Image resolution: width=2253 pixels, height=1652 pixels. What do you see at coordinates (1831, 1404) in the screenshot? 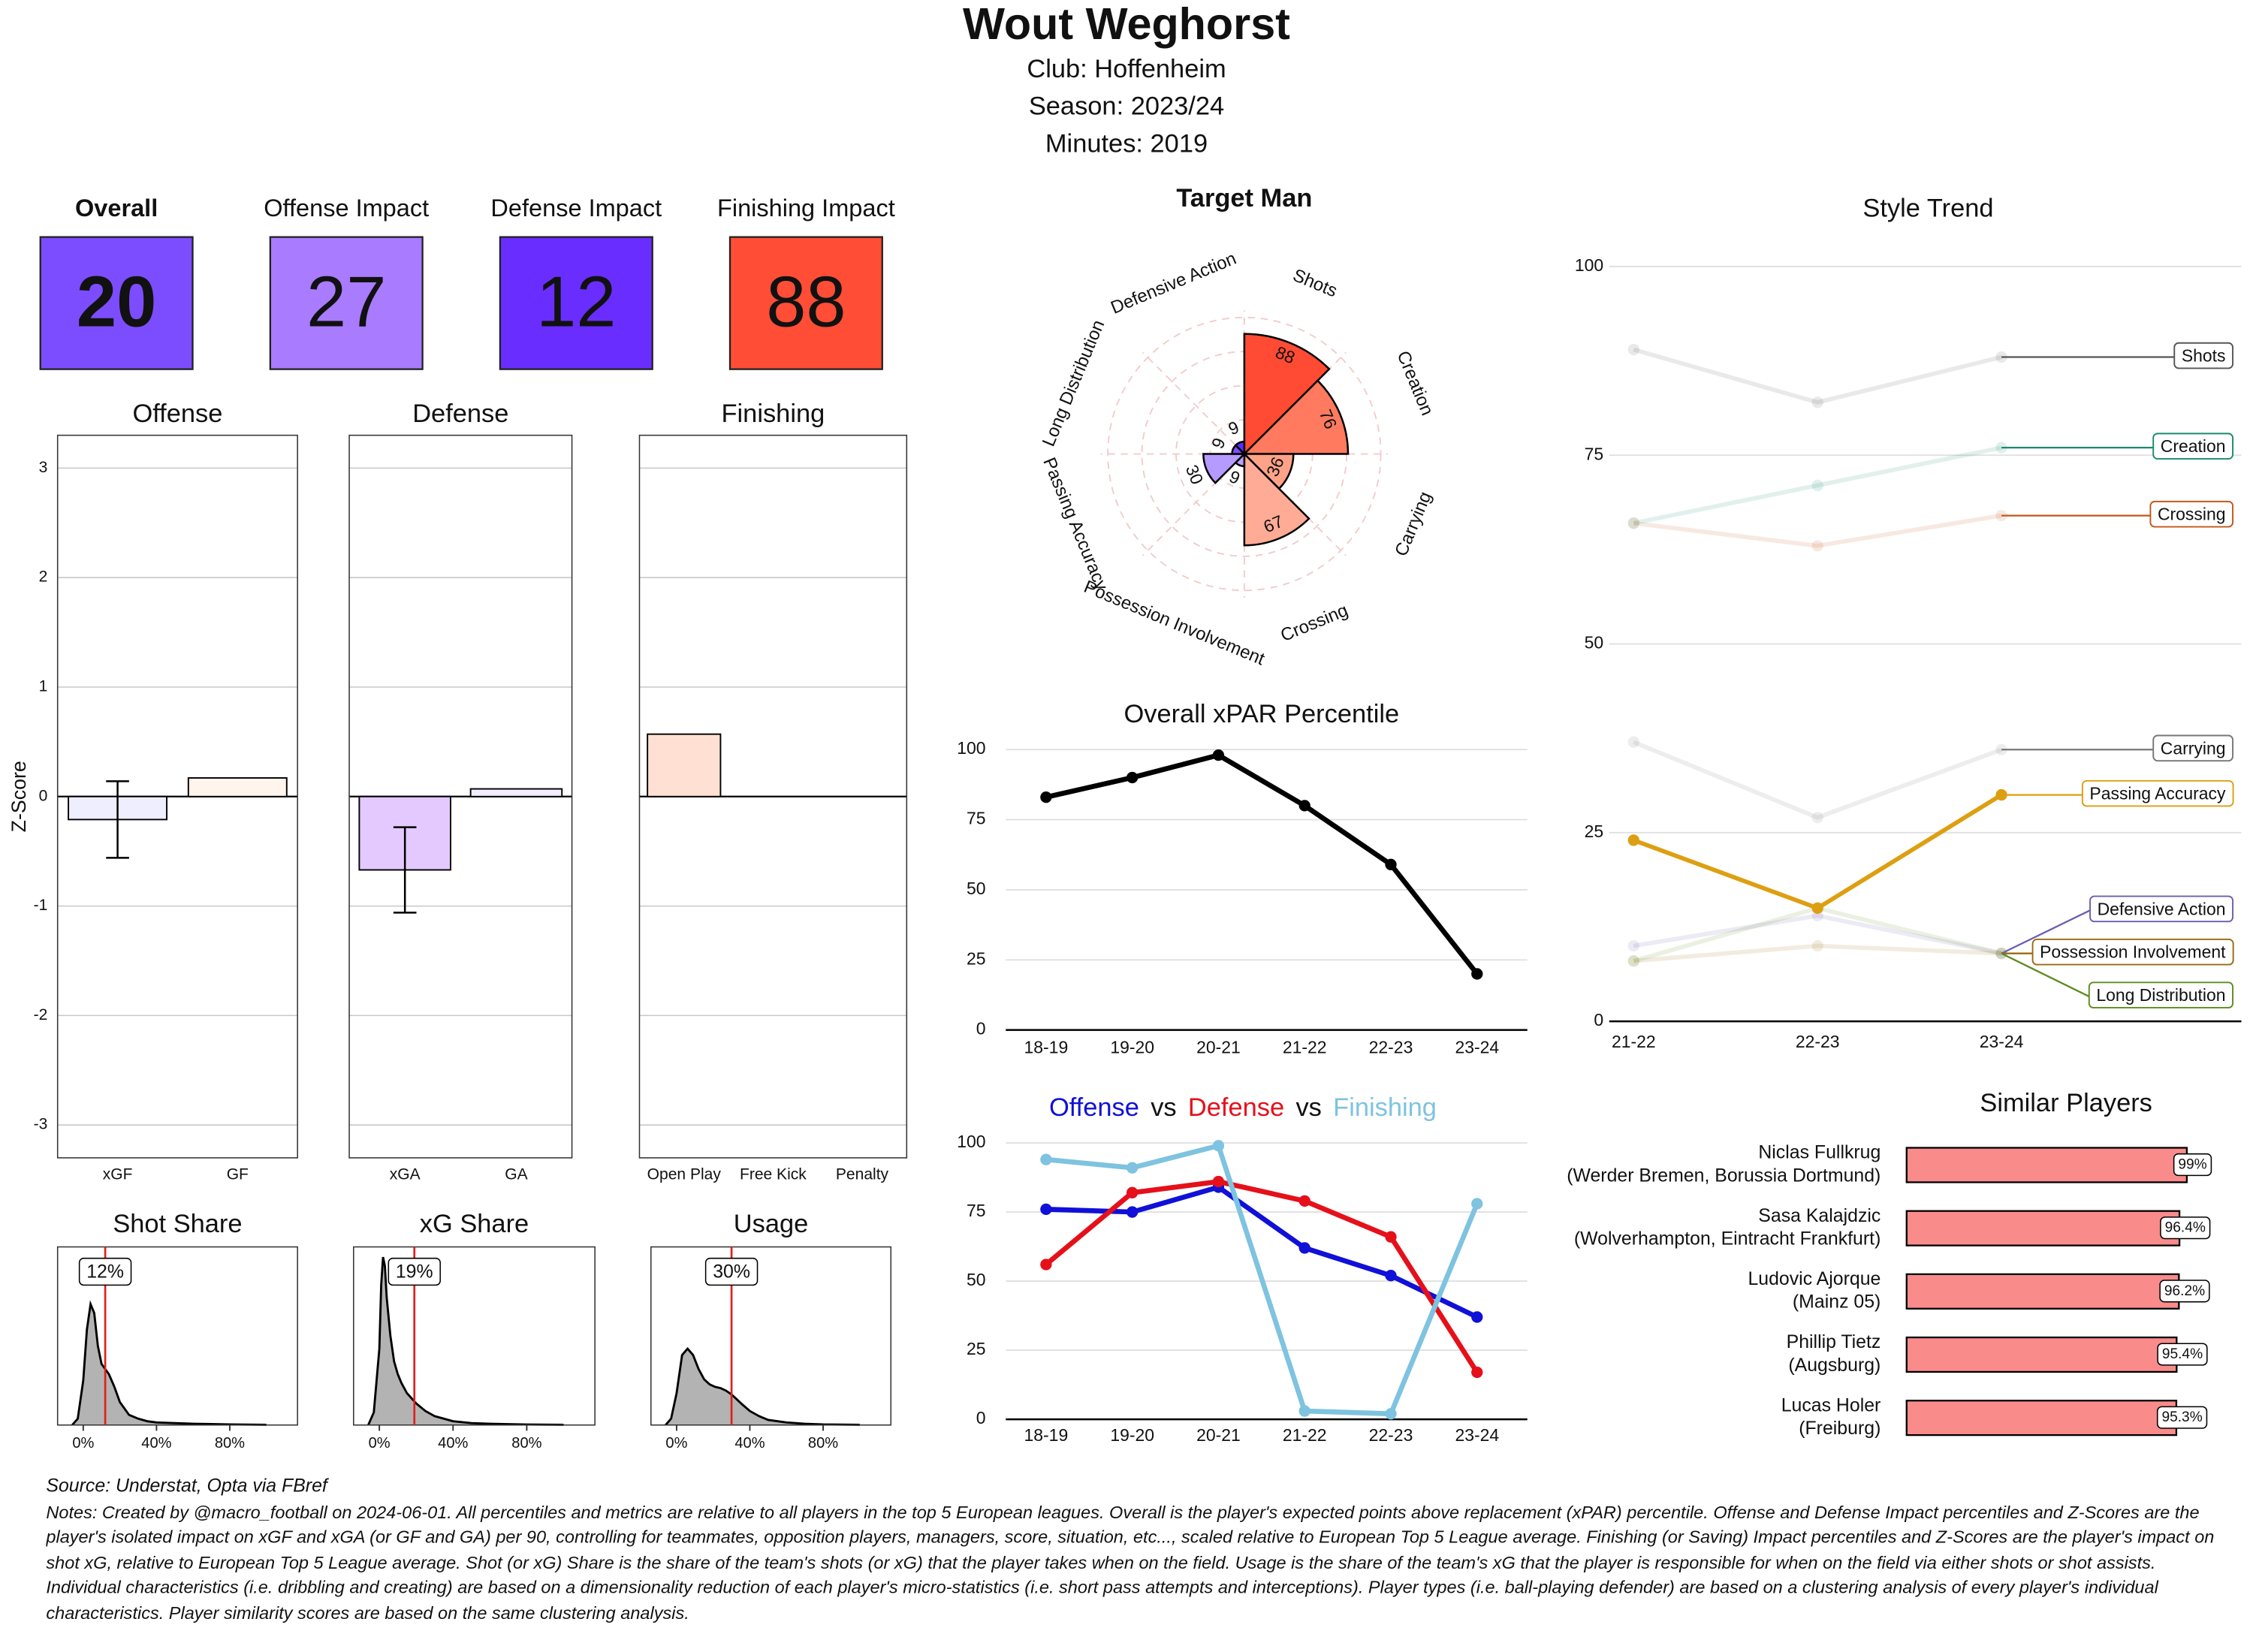
I see `player-name: Lucas Holer` at bounding box center [1831, 1404].